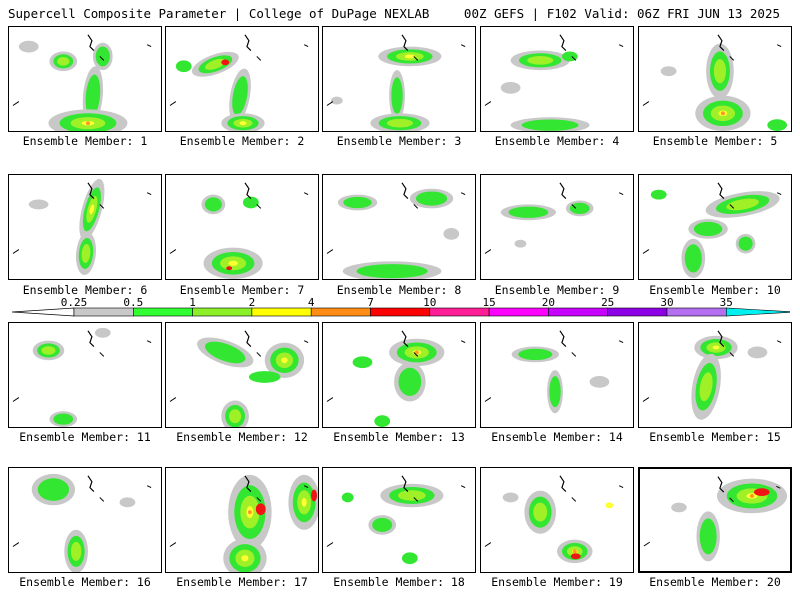 This screenshot has width=800, height=600. Describe the element at coordinates (85, 582) in the screenshot. I see `ensemble-member-caption: Ensemble Member: 16` at that location.